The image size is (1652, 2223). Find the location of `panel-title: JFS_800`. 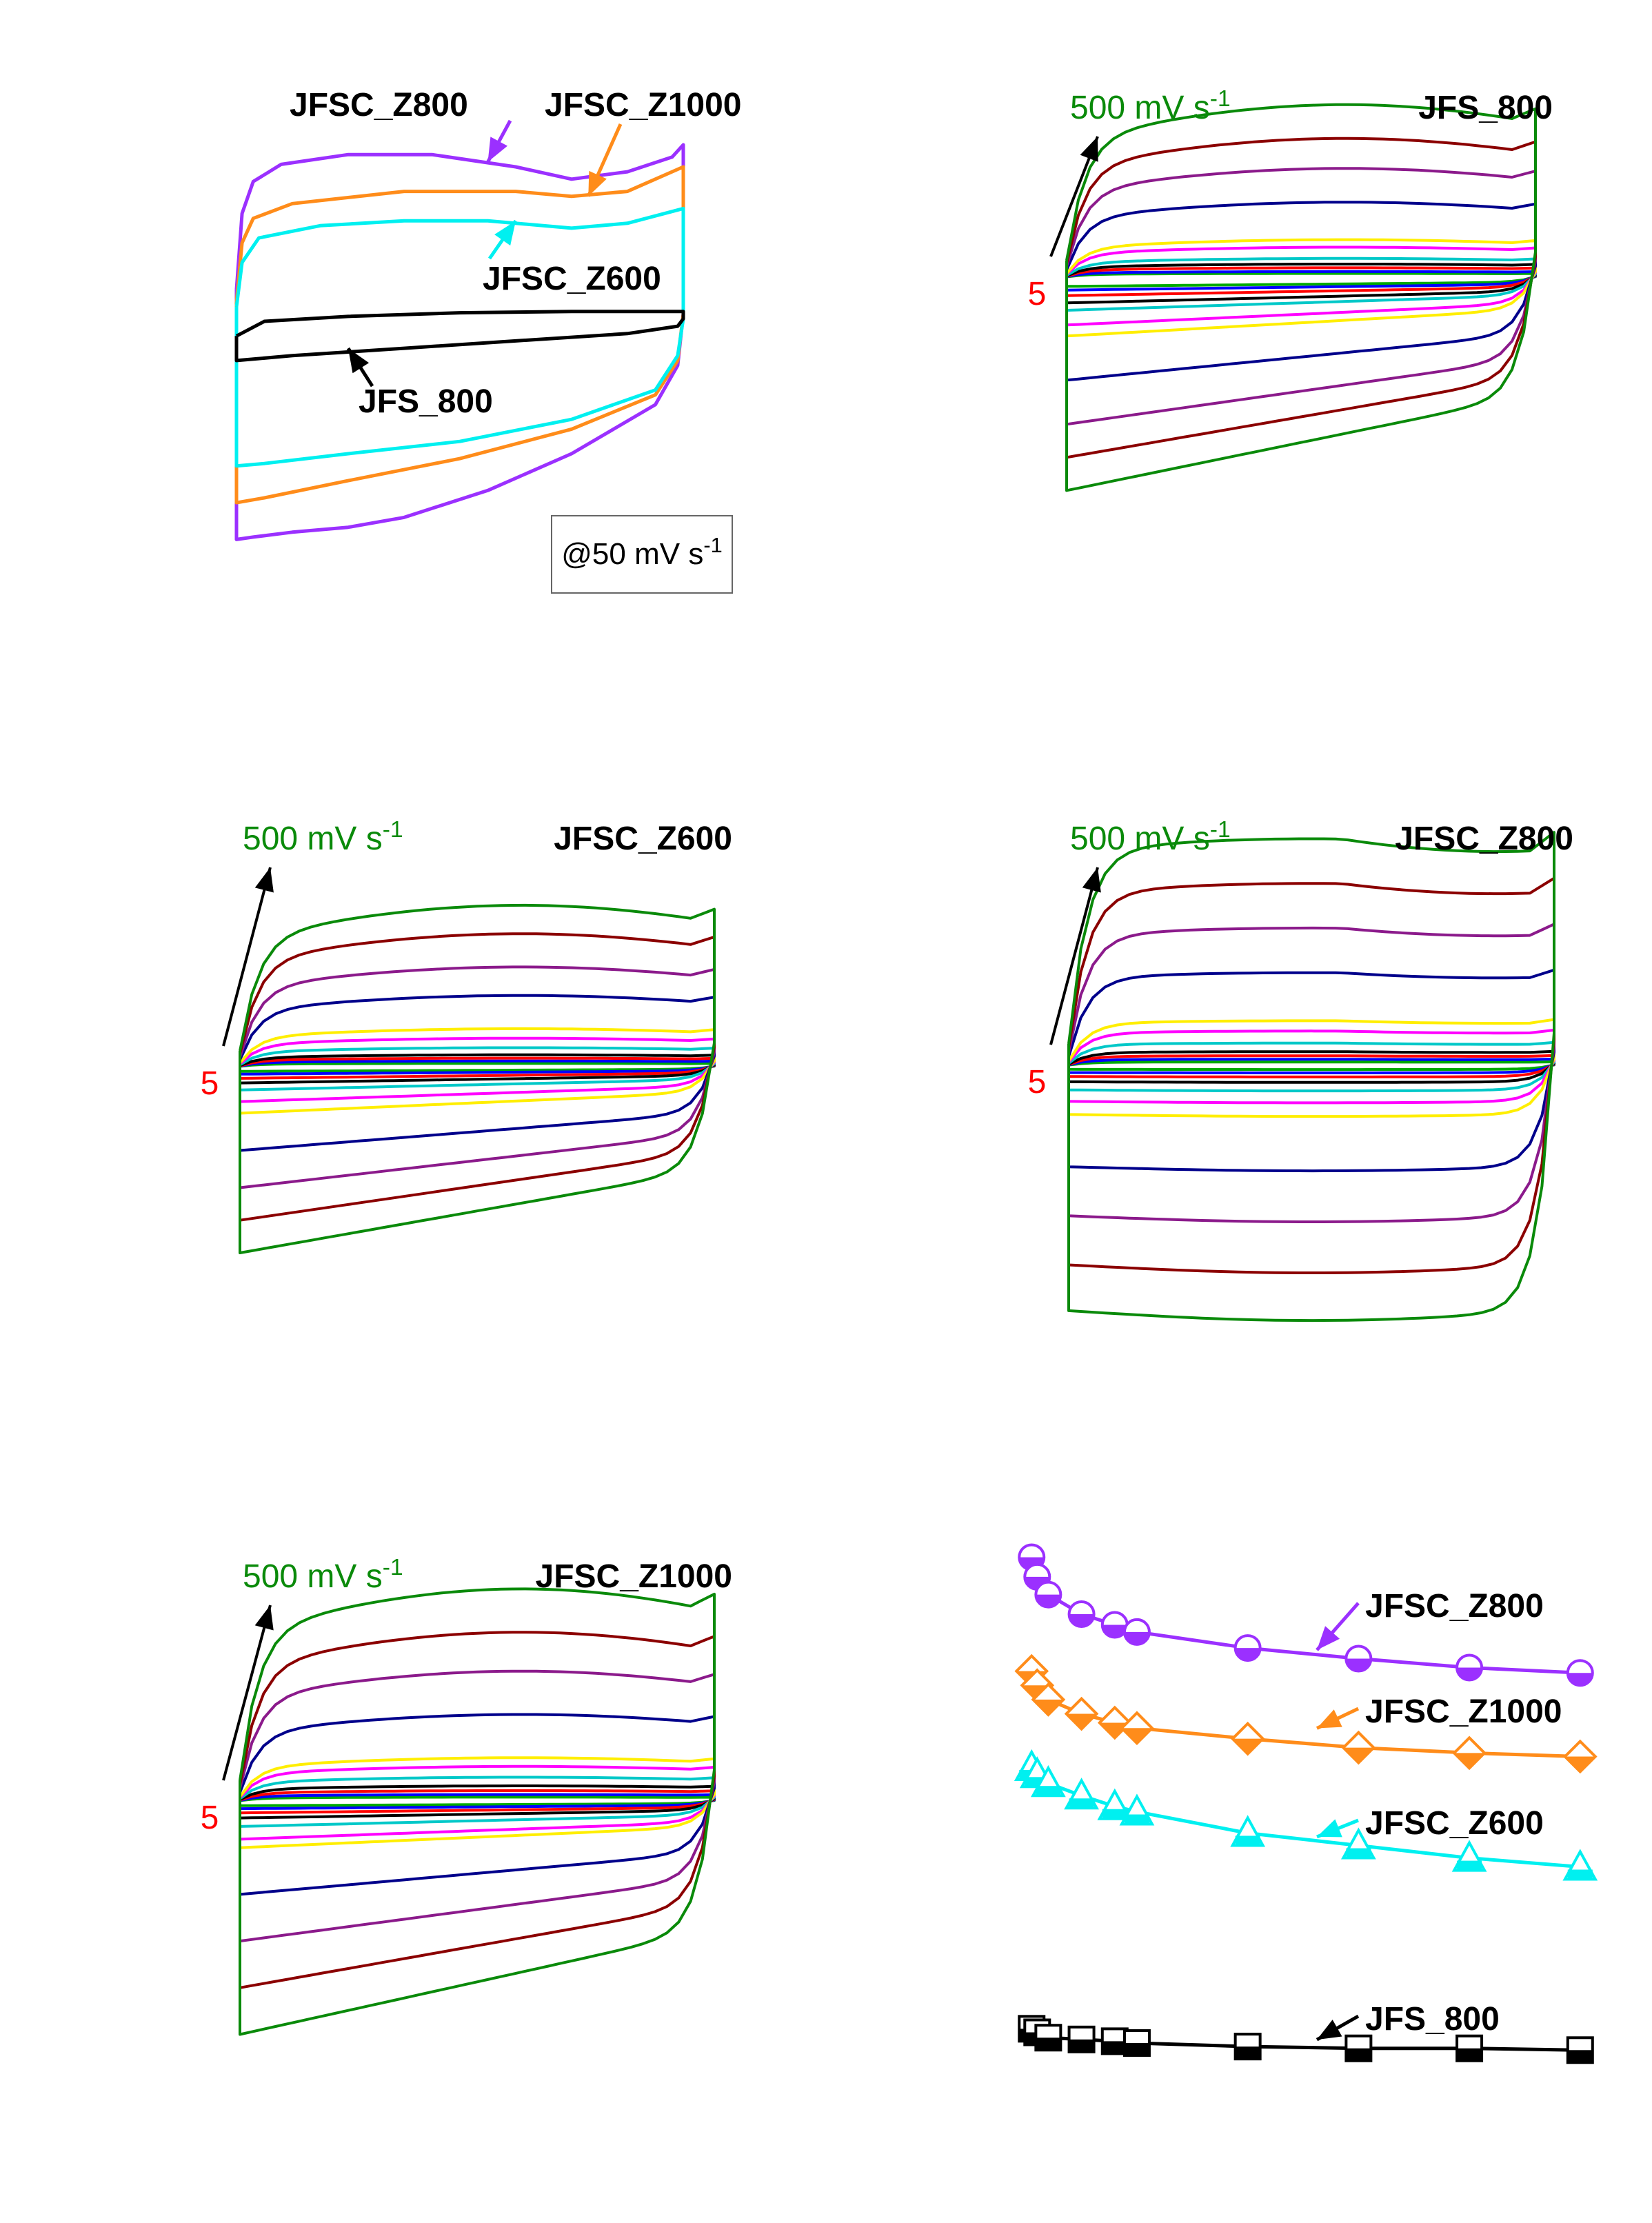

panel-title: JFS_800 is located at coordinates (1485, 108).